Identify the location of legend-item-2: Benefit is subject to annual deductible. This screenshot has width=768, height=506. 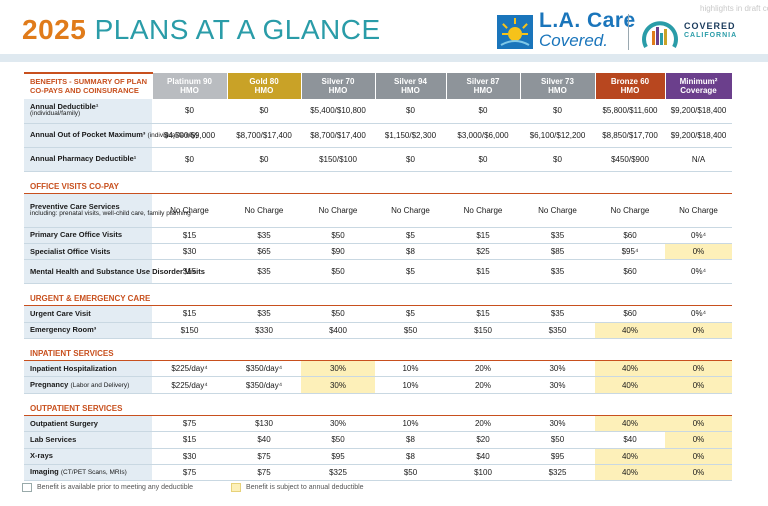
(305, 487).